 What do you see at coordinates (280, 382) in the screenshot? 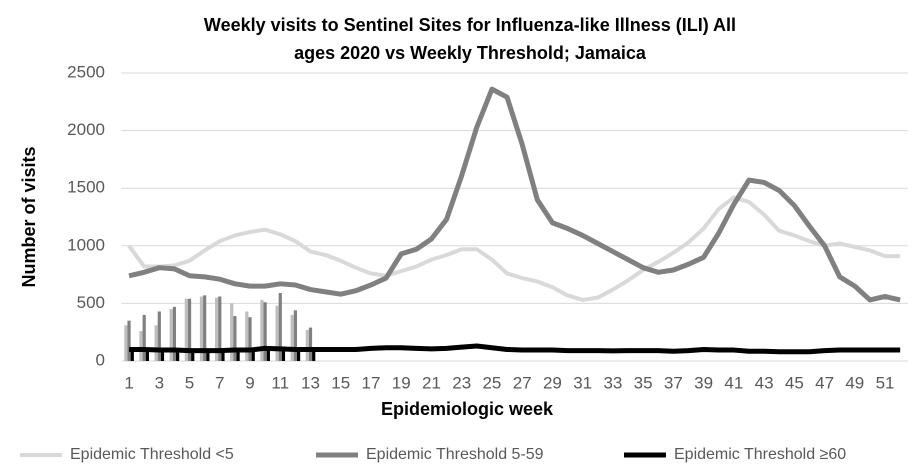
I see `x-tick-label: 11` at bounding box center [280, 382].